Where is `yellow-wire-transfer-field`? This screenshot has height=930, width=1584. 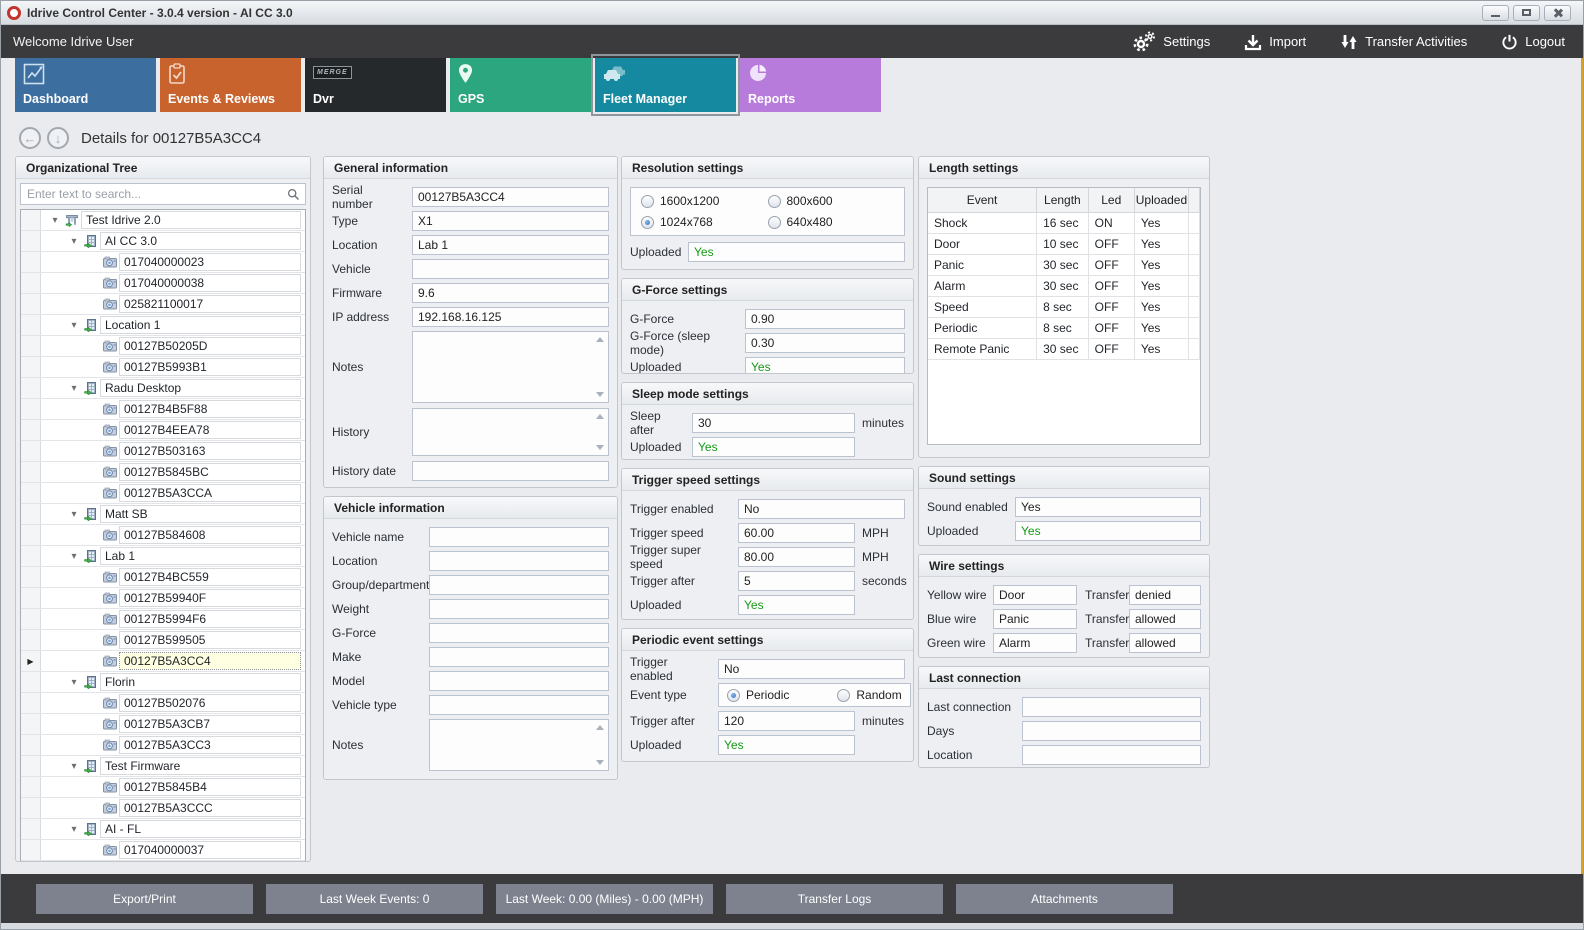
yellow-wire-transfer-field is located at coordinates (1165, 595).